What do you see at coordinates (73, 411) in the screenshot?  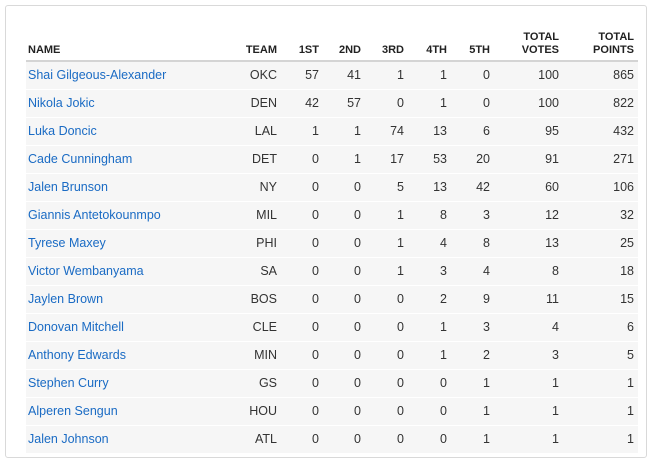 I see `player-name: Alperen Sengun` at bounding box center [73, 411].